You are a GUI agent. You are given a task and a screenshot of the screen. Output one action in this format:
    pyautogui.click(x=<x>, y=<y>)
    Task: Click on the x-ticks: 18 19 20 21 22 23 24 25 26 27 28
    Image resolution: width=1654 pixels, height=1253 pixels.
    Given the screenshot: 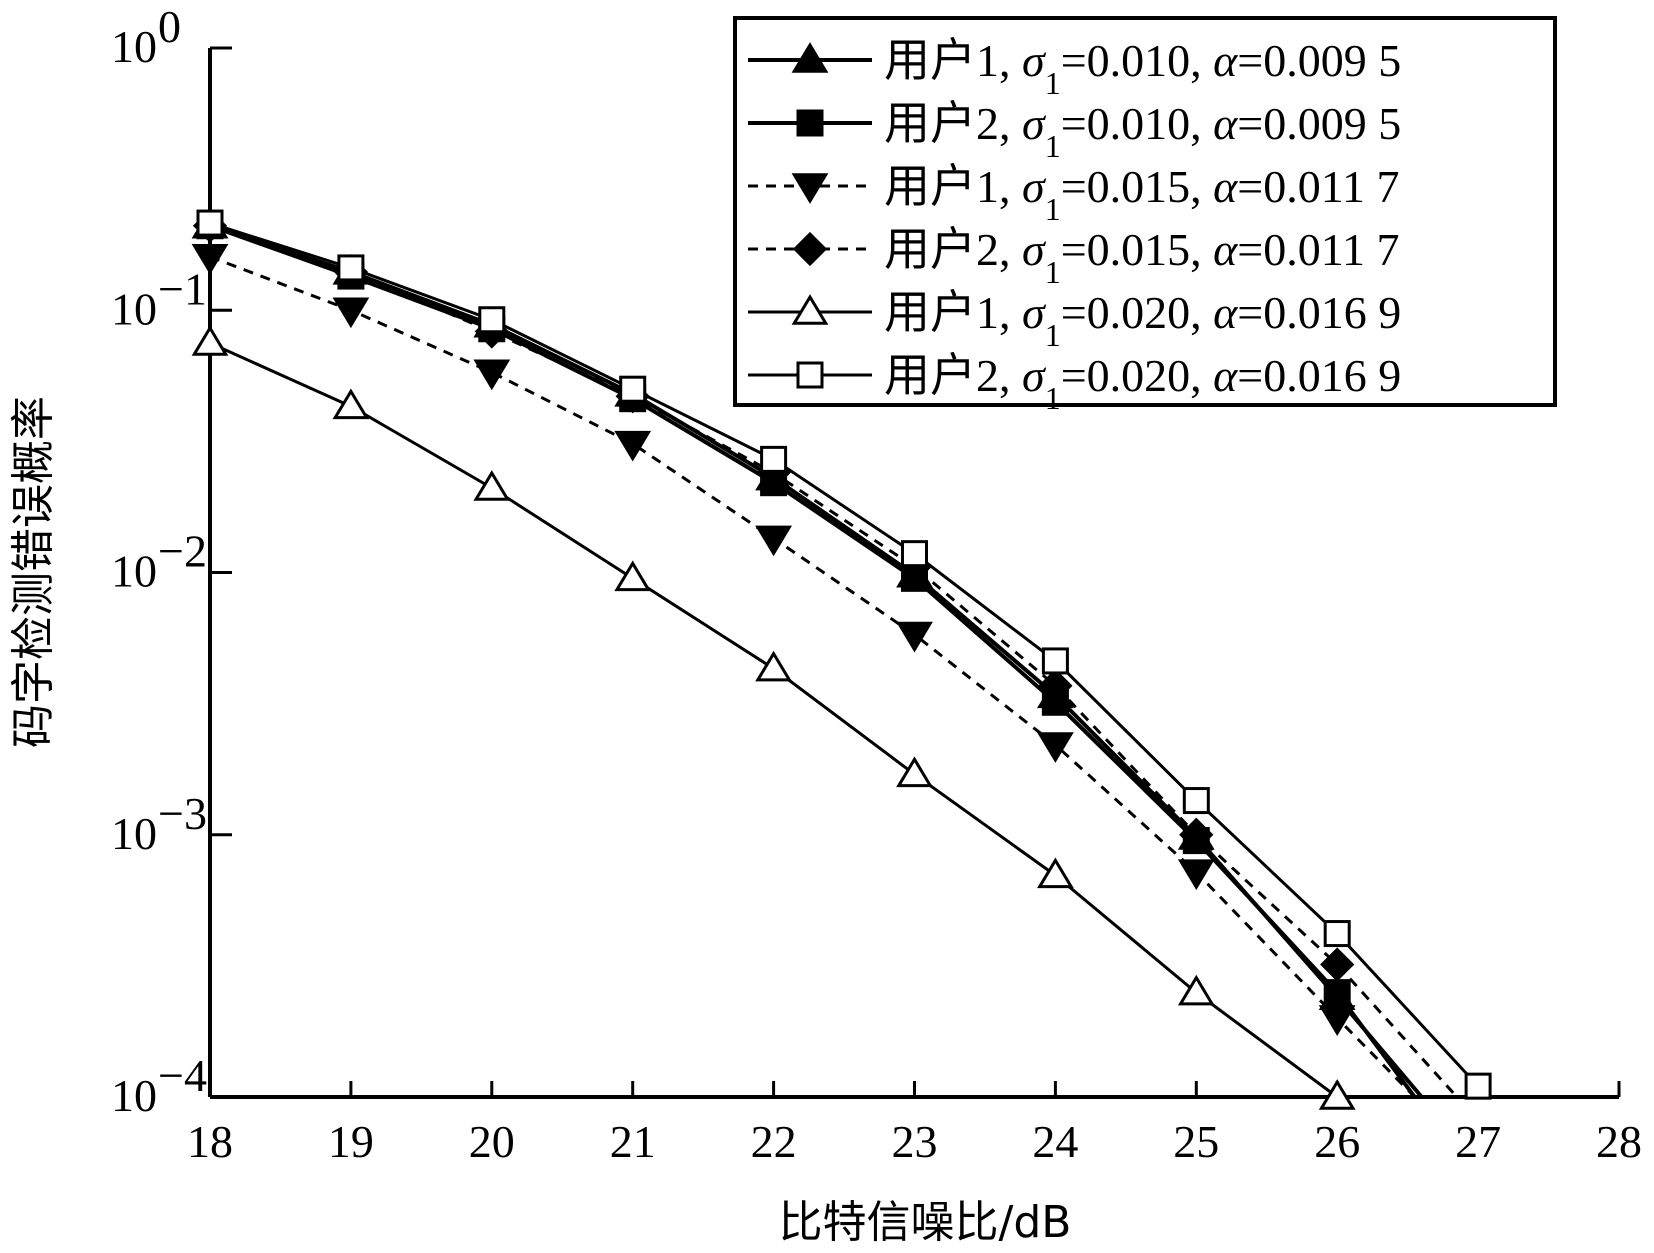 What is the action you would take?
    pyautogui.click(x=914, y=1124)
    